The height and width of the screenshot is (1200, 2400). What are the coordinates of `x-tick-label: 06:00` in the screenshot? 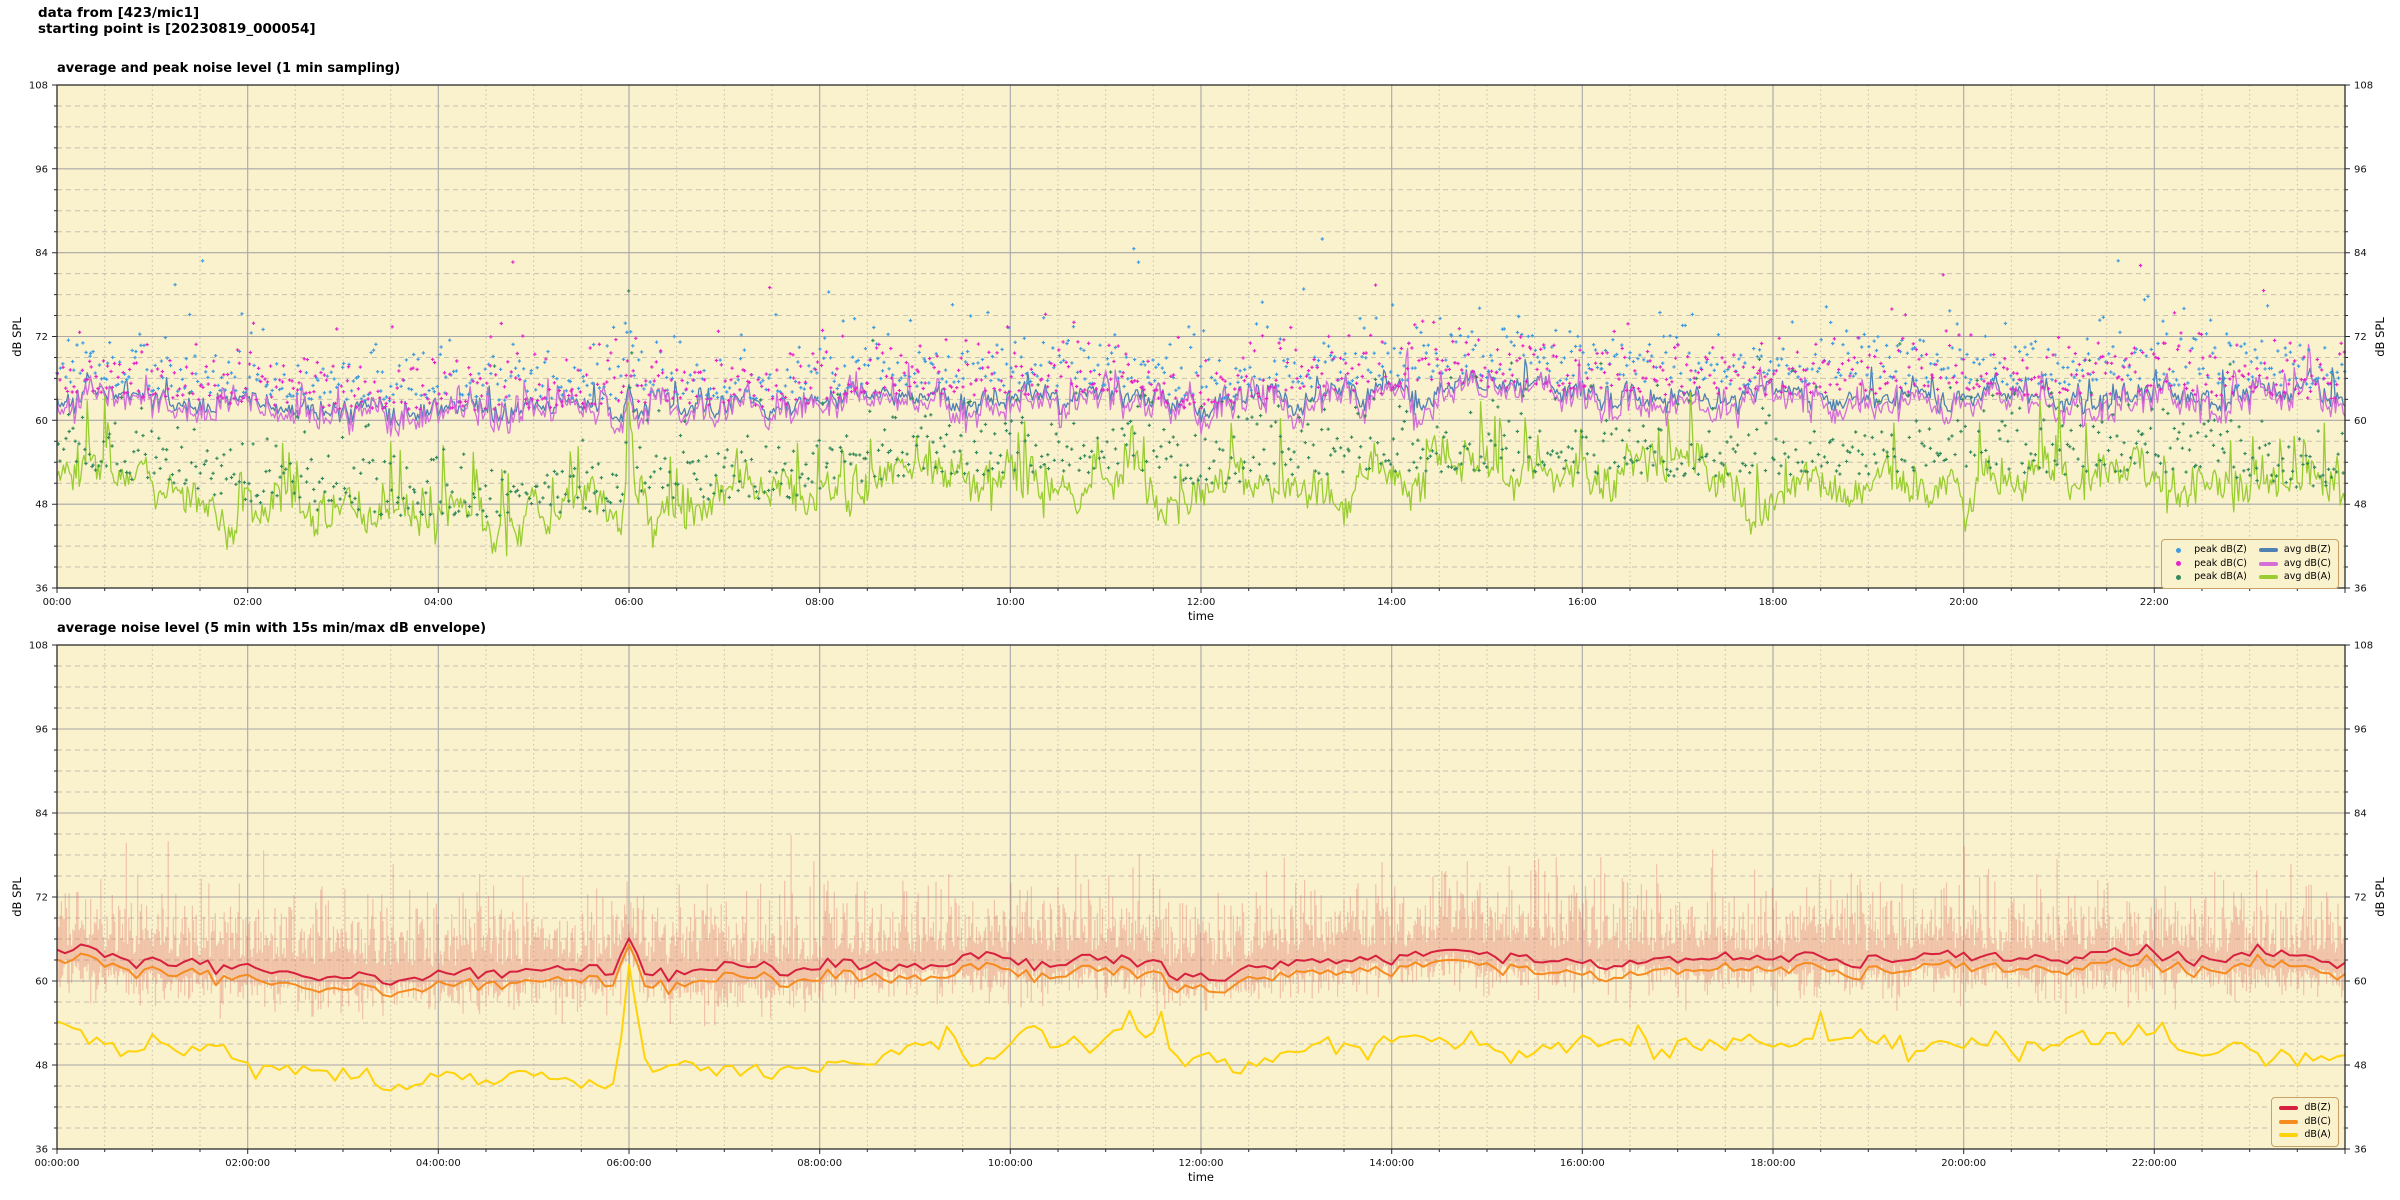 It's located at (629, 602).